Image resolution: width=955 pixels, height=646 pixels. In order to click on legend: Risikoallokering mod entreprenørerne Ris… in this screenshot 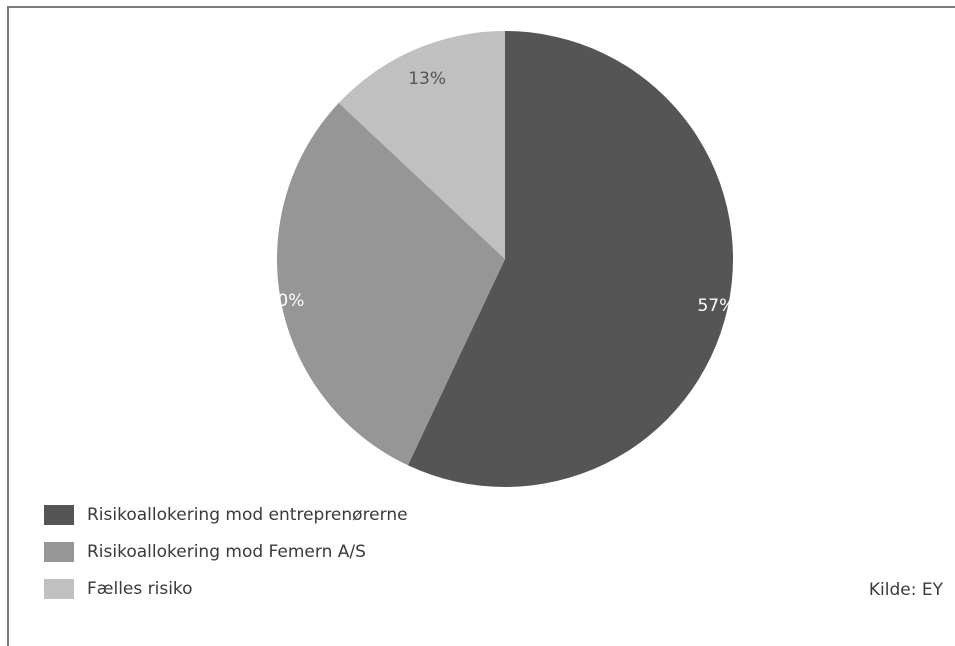, I will do `click(226, 560)`.